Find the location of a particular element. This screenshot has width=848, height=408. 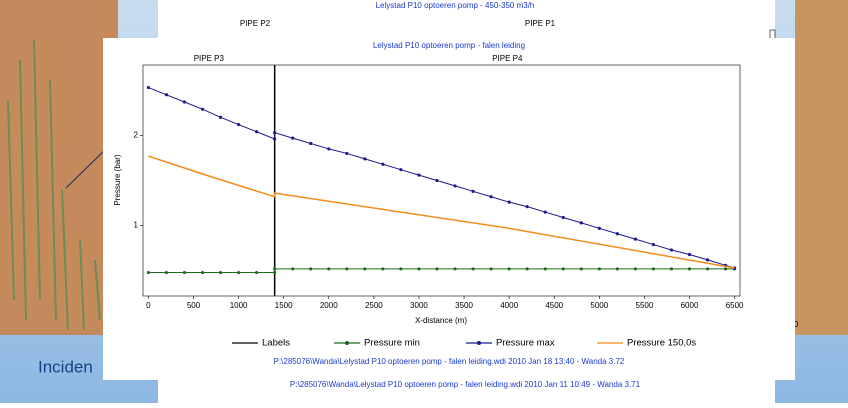

pipe-label: PIPE P3 is located at coordinates (209, 58).